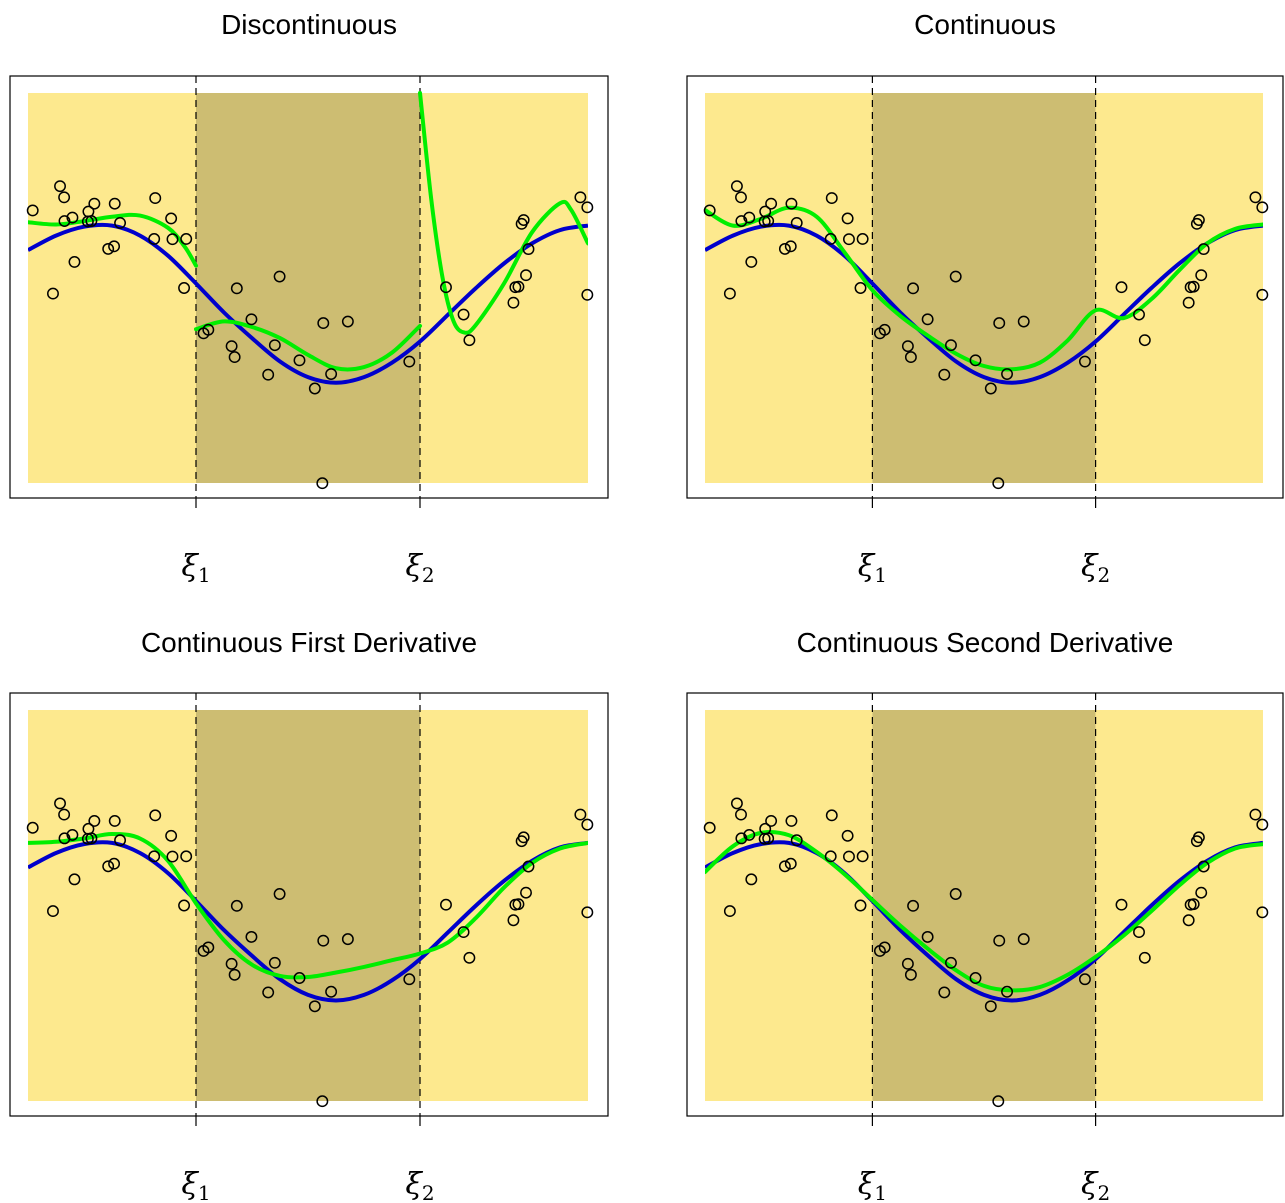 The image size is (1285, 1203). Describe the element at coordinates (984, 905) in the screenshot. I see `band-middle` at that location.